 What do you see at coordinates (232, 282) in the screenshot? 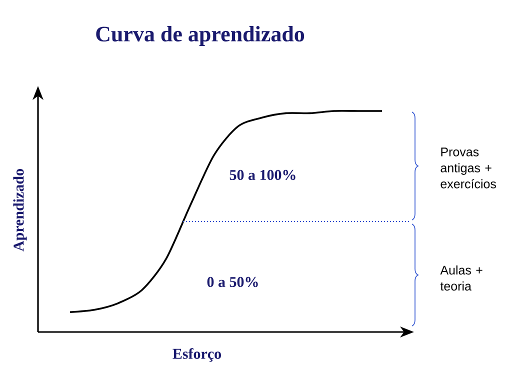
I see `annotation: 0 a 50%` at bounding box center [232, 282].